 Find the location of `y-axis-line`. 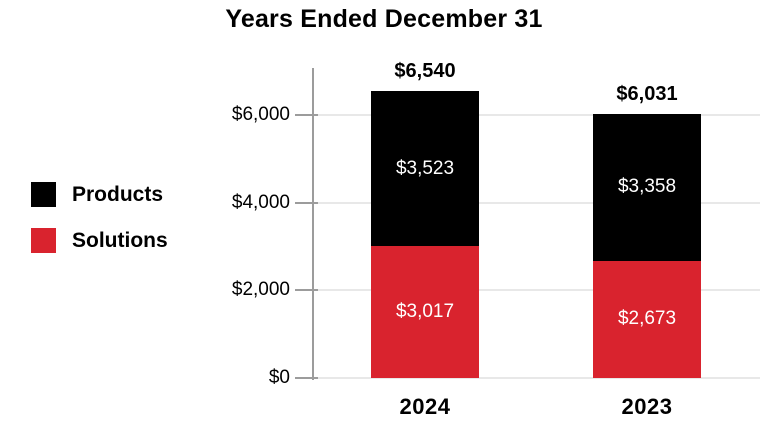

y-axis-line is located at coordinates (313, 224).